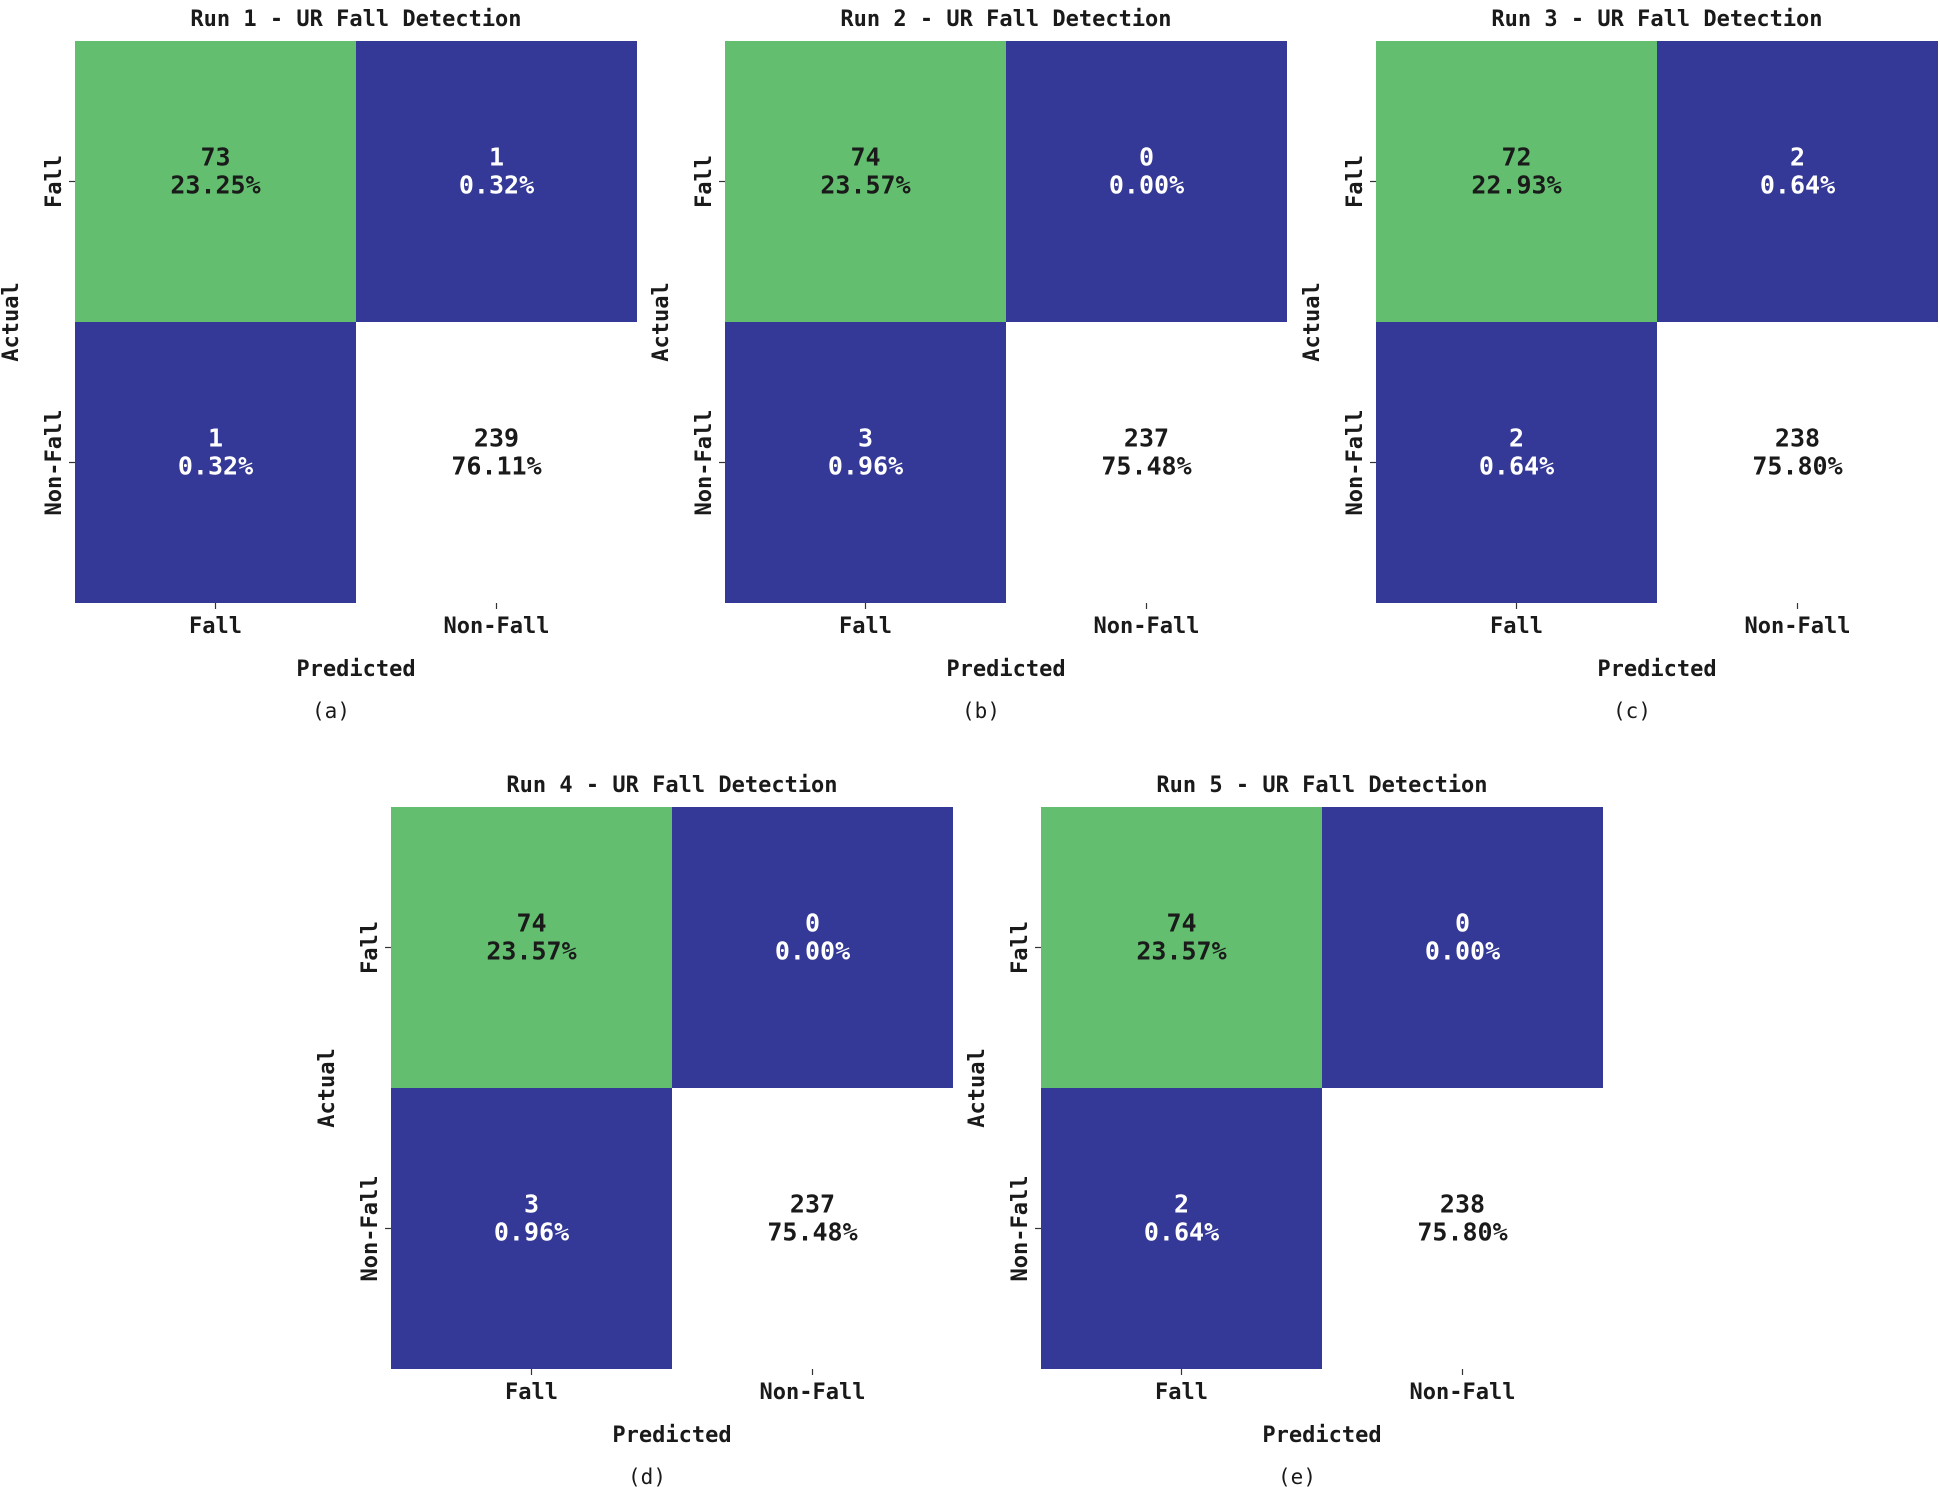 The width and height of the screenshot is (1940, 1487). I want to click on chart-title: Run 4 - UR Fall Detection, so click(671, 785).